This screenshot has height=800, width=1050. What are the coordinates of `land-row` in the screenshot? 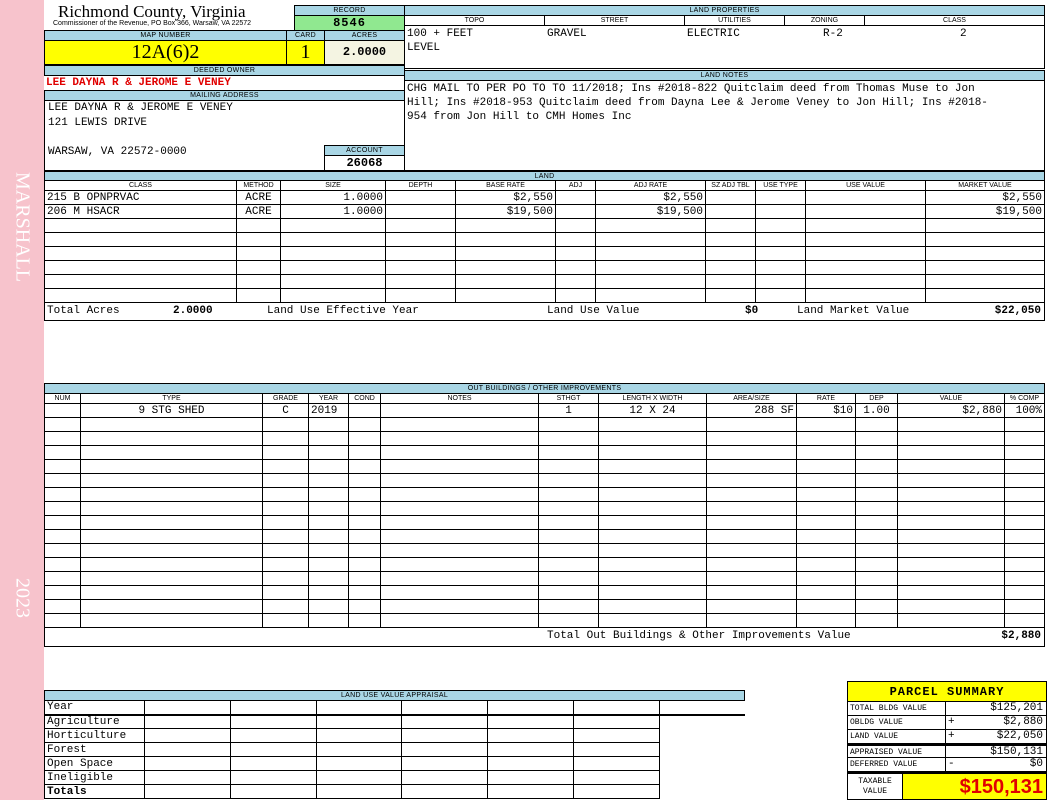 It's located at (544, 239).